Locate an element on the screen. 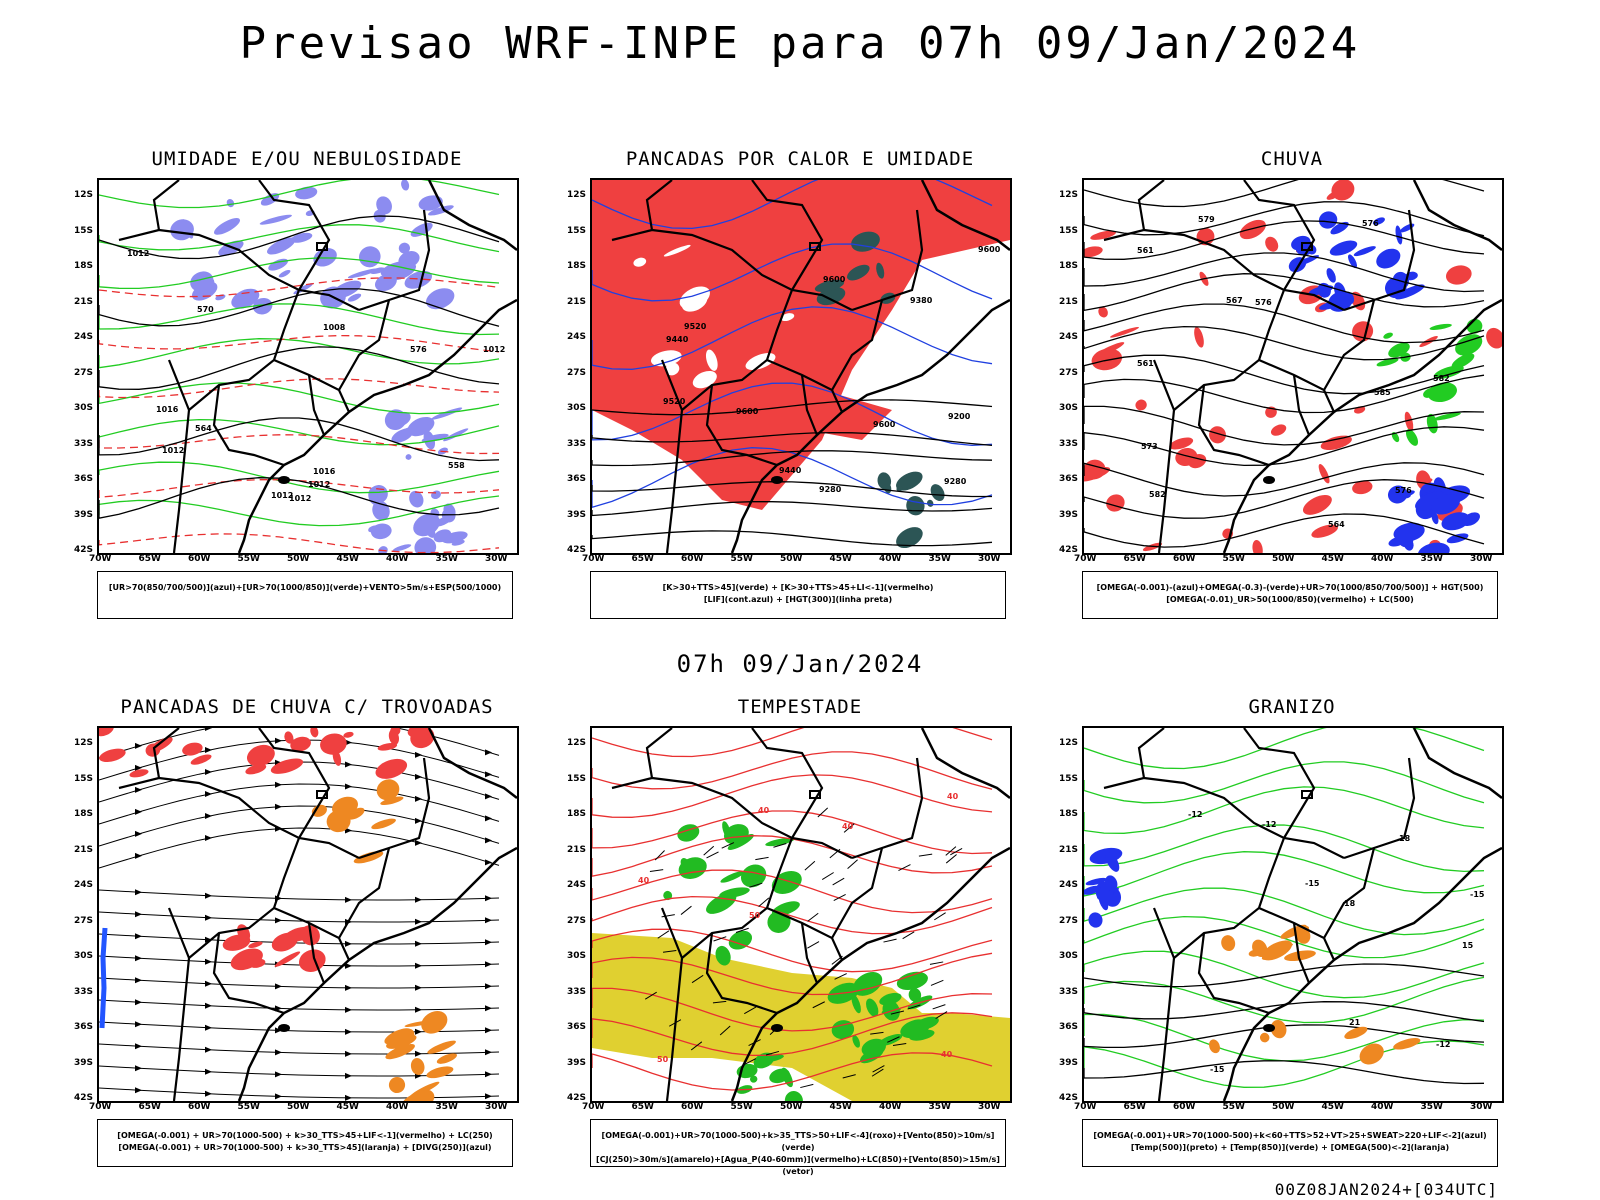 The width and height of the screenshot is (1600, 1200). contour-label: 1008 is located at coordinates (334, 327).